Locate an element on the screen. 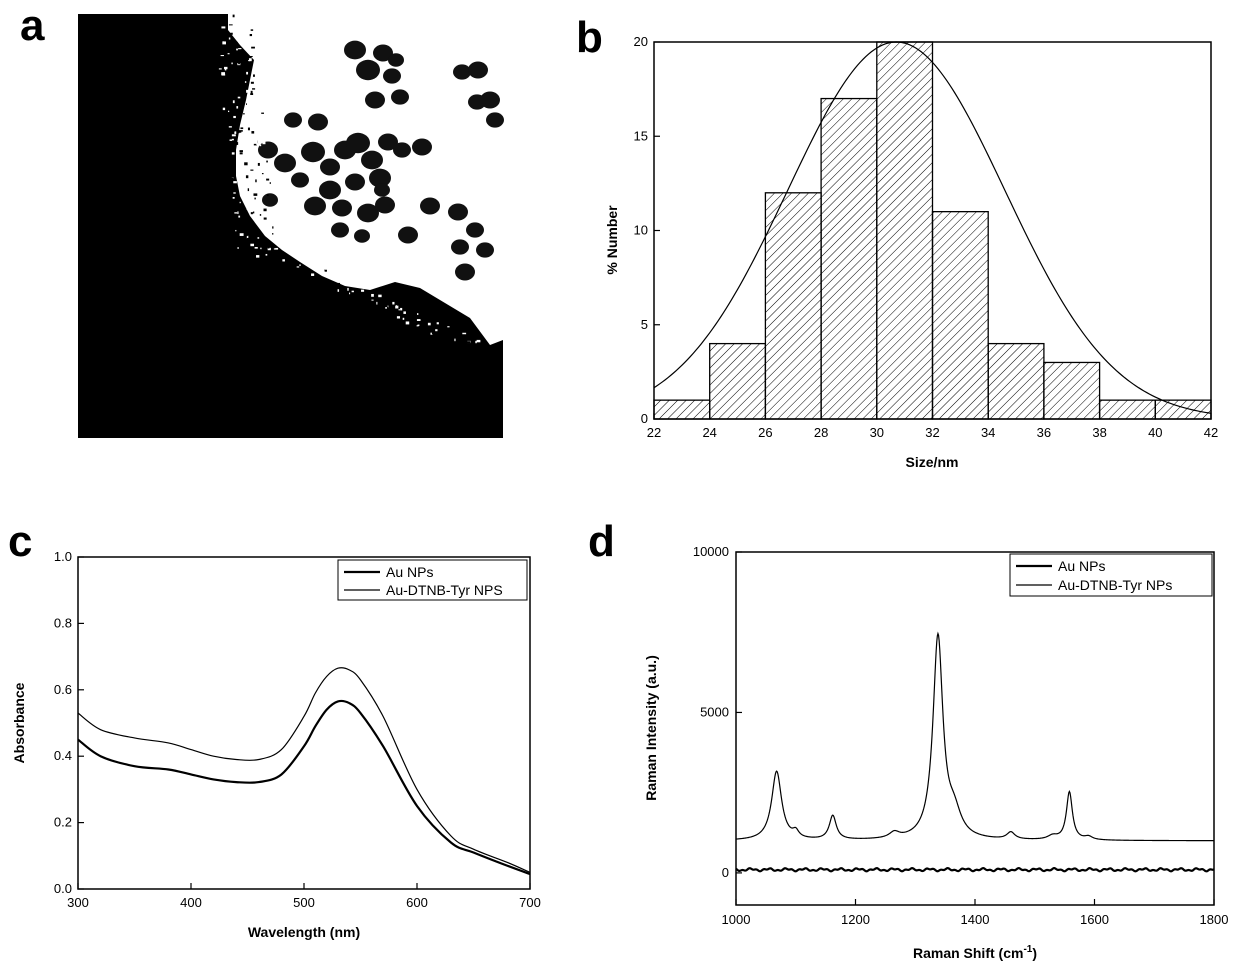 The image size is (1240, 973). panel-label-a: a is located at coordinates (32, 25).